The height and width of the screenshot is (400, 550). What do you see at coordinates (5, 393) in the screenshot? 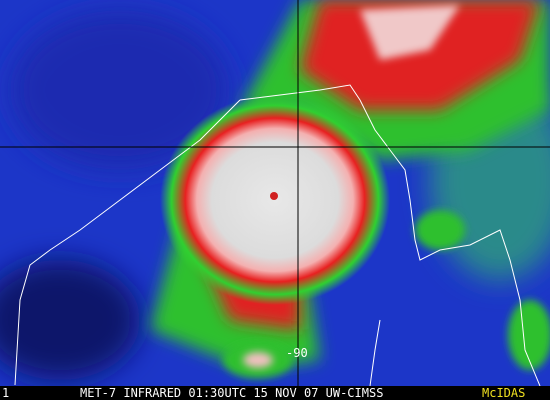
I see `frame-number: 1` at bounding box center [5, 393].